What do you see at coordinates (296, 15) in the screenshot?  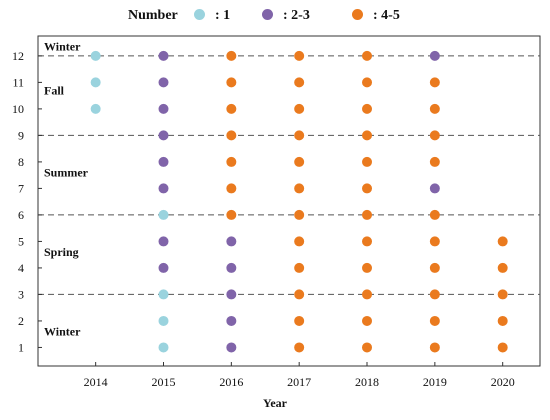 I see `legend-label-2-3: : 2-3` at bounding box center [296, 15].